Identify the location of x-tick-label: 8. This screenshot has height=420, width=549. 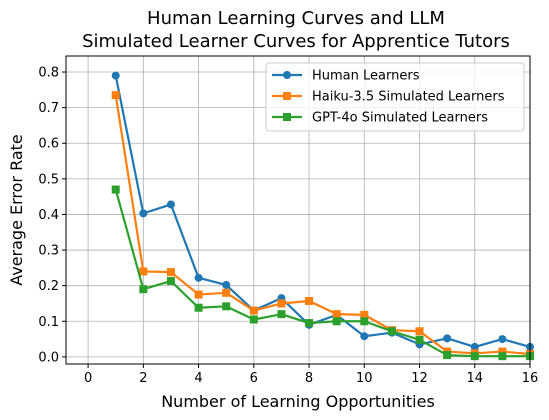
(309, 378).